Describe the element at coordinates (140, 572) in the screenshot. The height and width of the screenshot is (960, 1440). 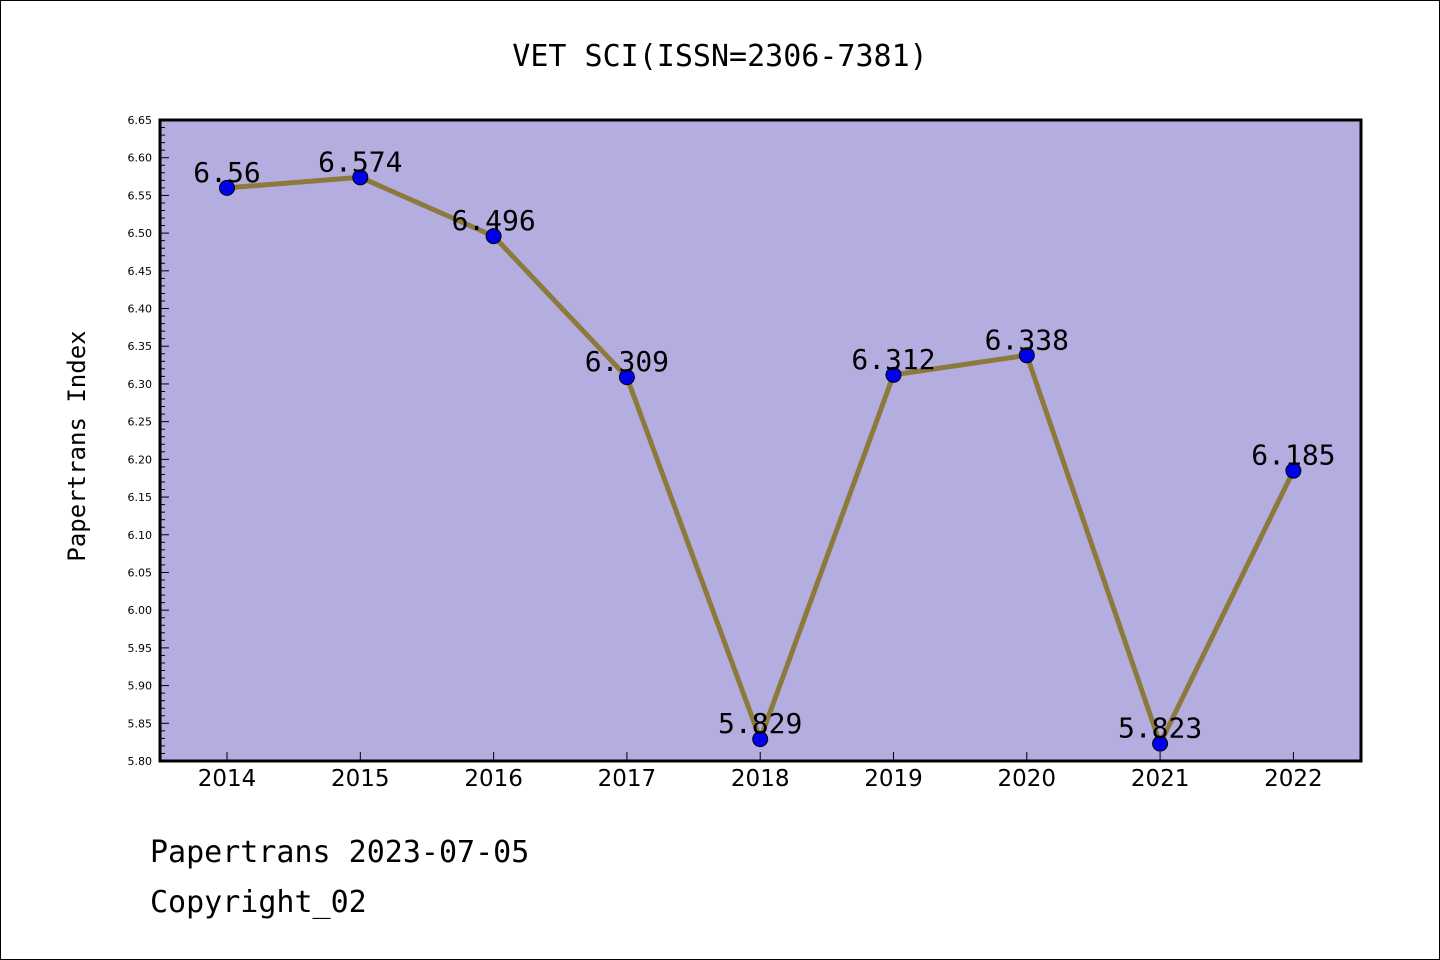
I see `y-tick-label: 6.05` at that location.